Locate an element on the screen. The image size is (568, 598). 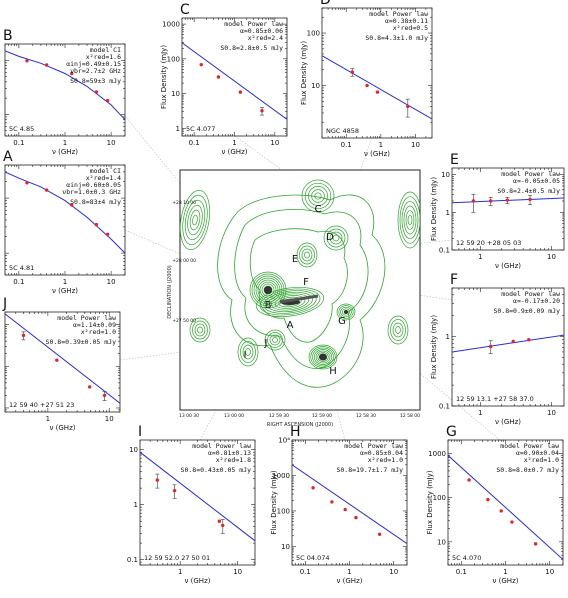
y-tick-label: 1 is located at coordinates (448, 213).